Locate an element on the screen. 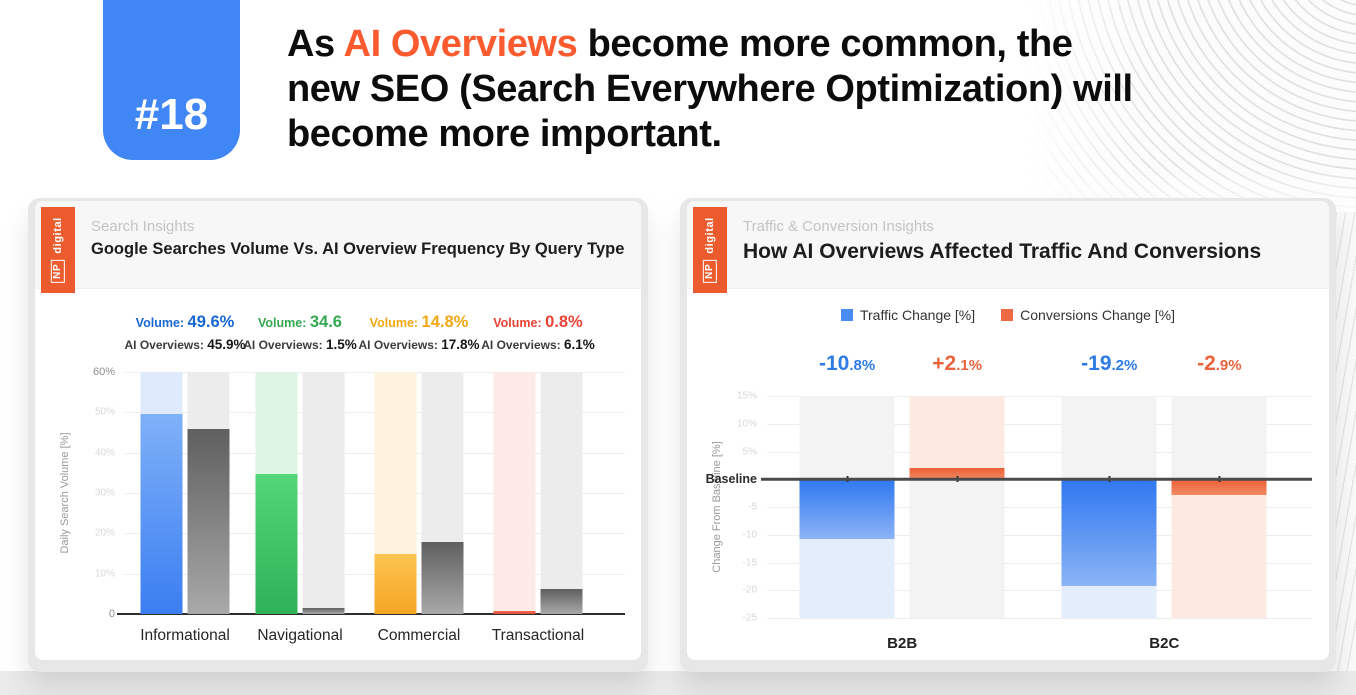 This screenshot has height=695, width=1356. legend-item-conversions: Conversions Change [%] is located at coordinates (1088, 315).